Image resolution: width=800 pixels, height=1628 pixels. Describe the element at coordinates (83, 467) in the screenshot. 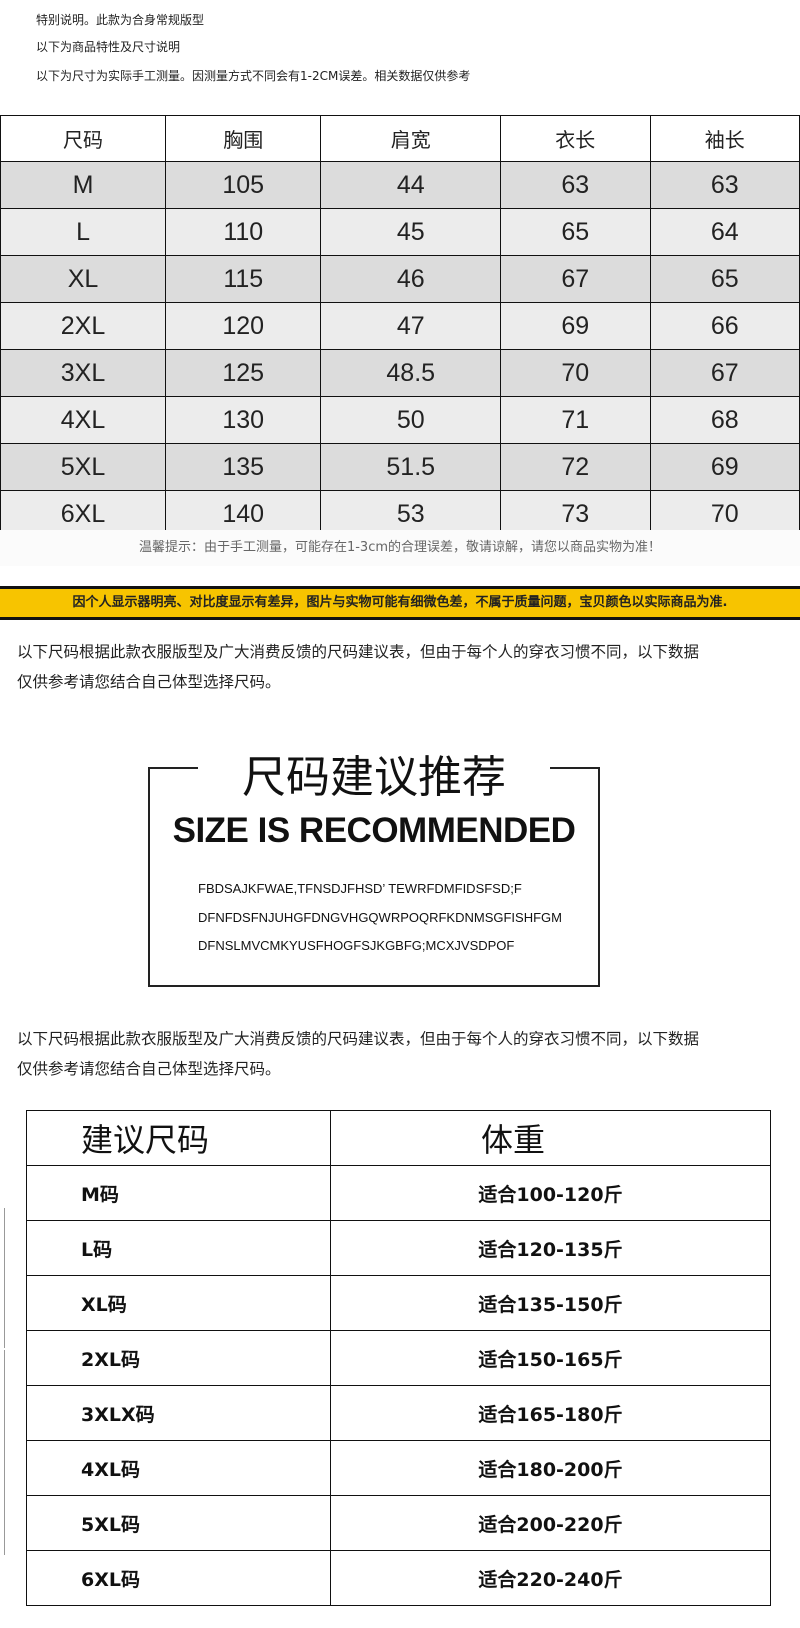

I see `table-cell: 5XL` at that location.